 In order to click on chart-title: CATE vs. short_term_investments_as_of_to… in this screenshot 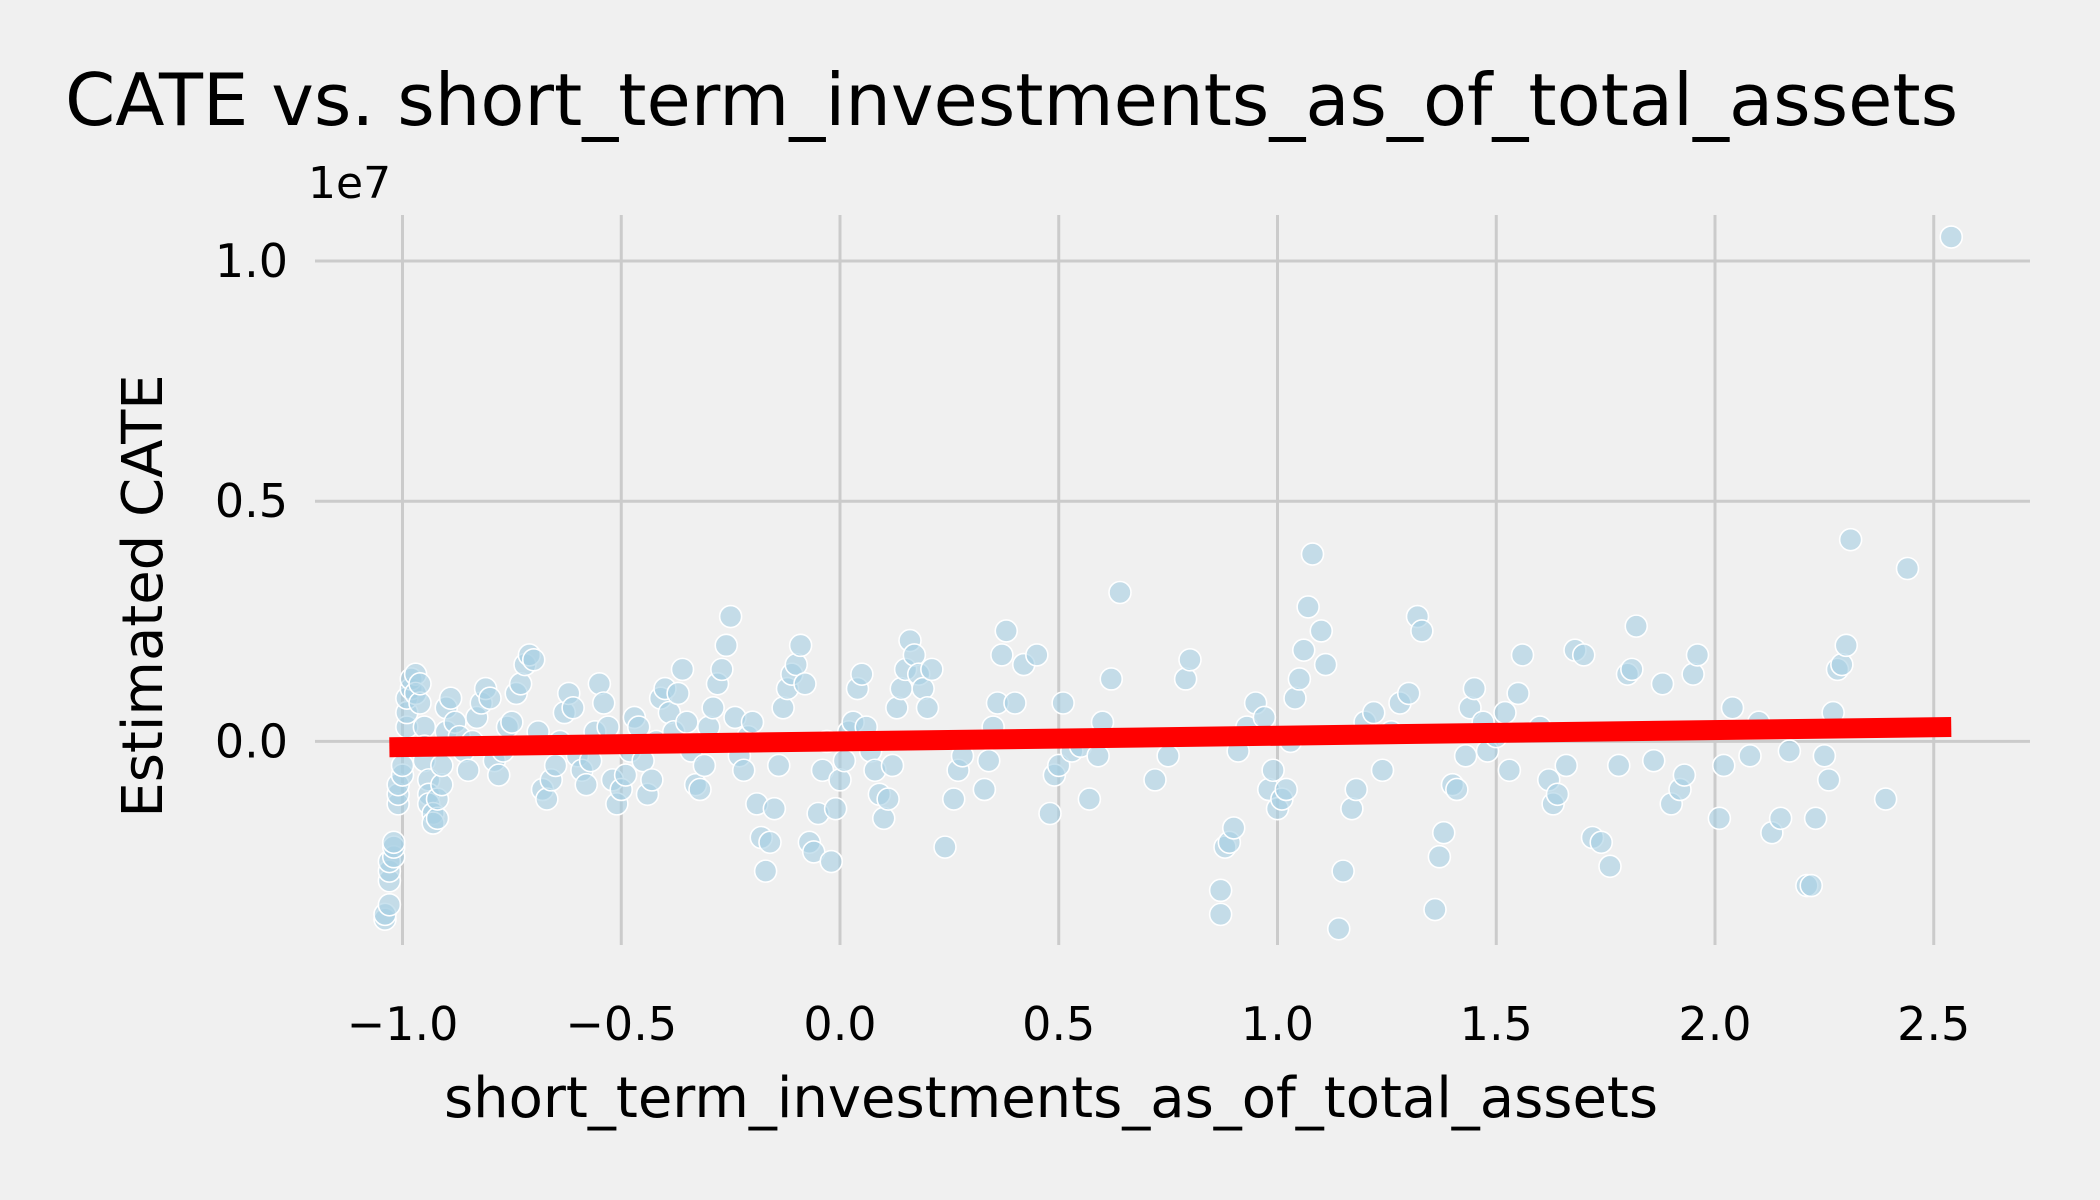, I will do `click(1011, 100)`.